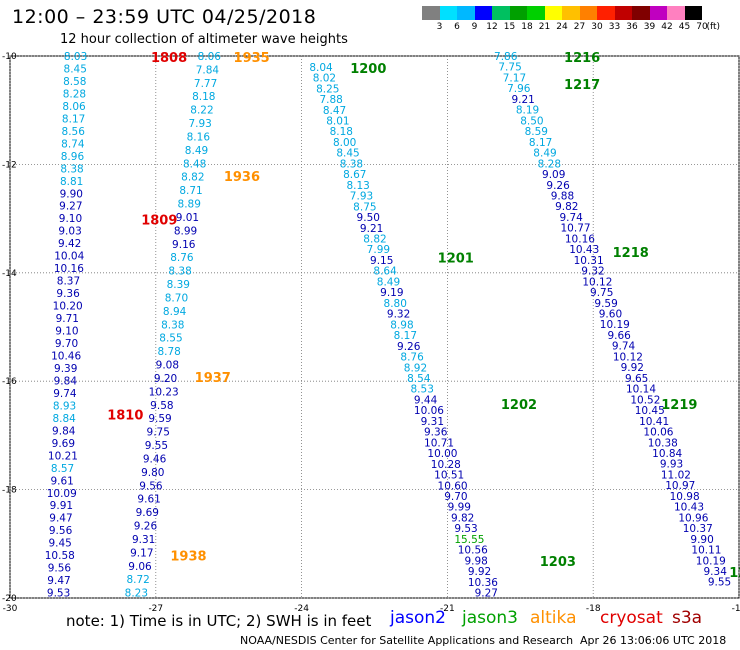 Image resolution: width=740 pixels, height=650 pixels. I want to click on swh-value-label: 10.60, so click(453, 486).